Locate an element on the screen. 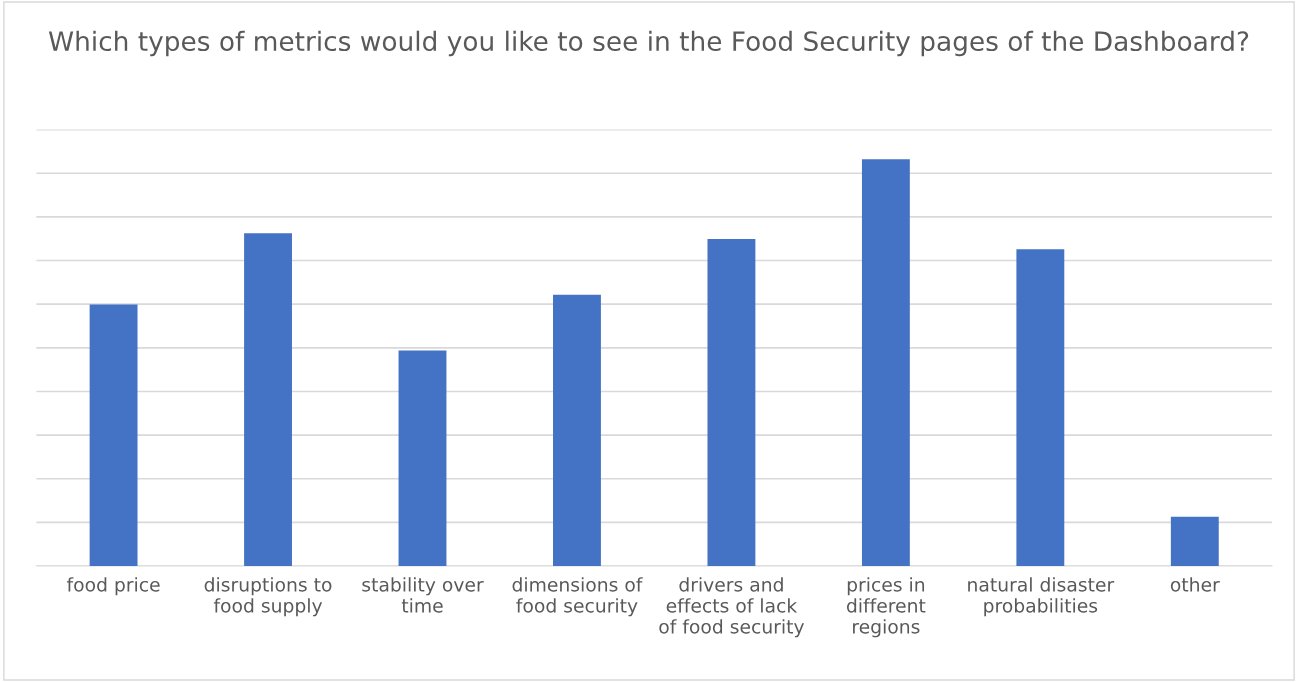 Image resolution: width=1298 pixels, height=682 pixels. x-tick-label: other is located at coordinates (1195, 584).